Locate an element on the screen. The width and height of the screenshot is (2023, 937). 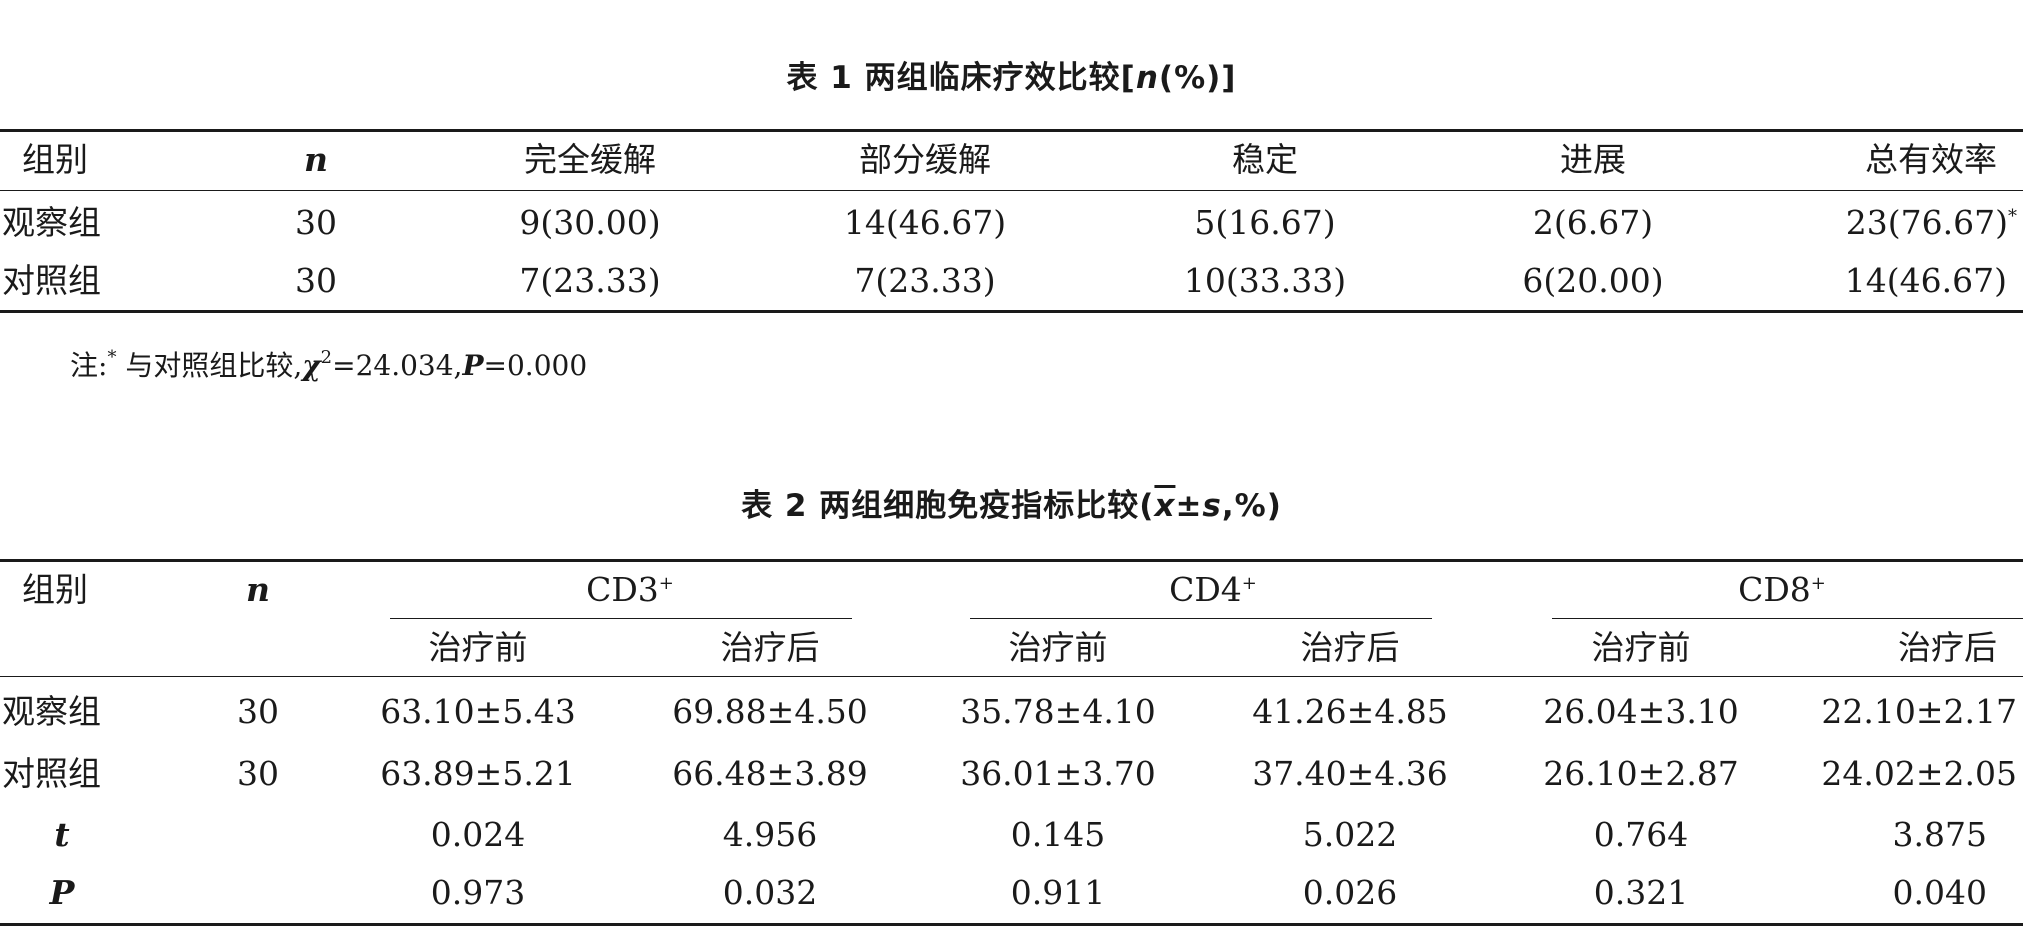
table1-header-cr: 完全缓解 is located at coordinates (590, 159).